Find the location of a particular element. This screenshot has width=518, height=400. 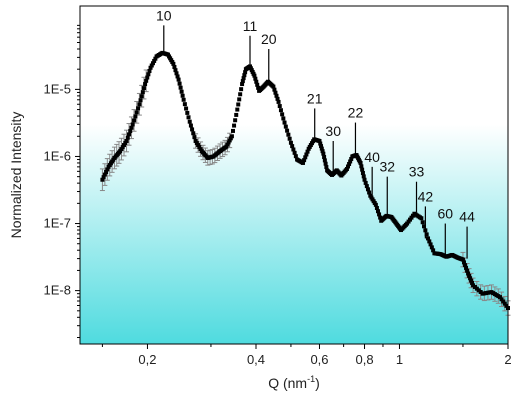

x-tick-label: 0,2 is located at coordinates (147, 359).